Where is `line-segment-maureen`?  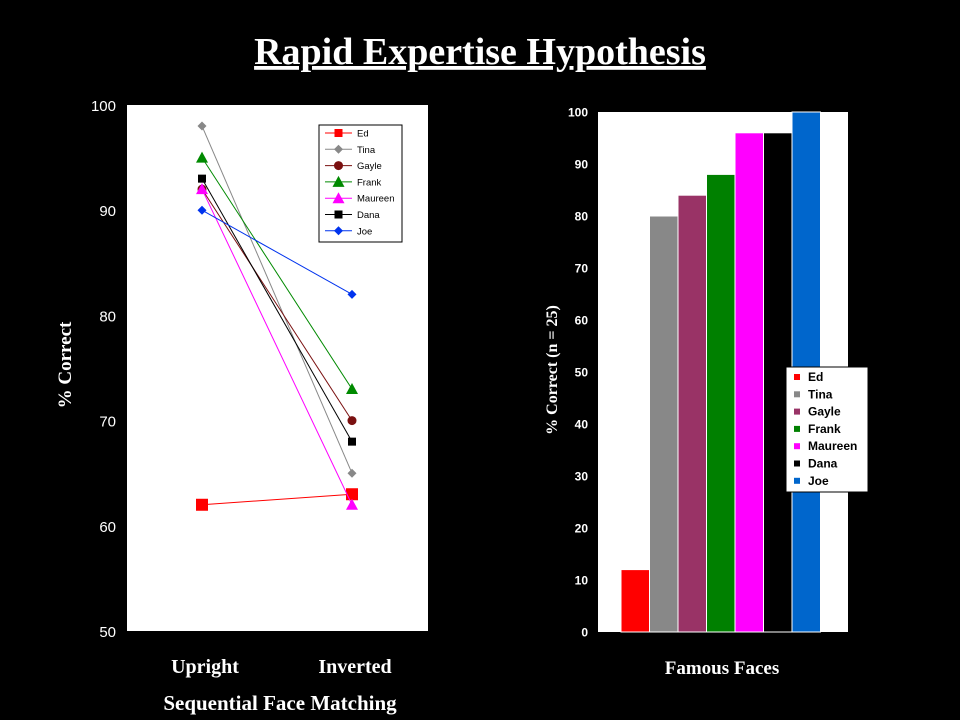 line-segment-maureen is located at coordinates (277, 346).